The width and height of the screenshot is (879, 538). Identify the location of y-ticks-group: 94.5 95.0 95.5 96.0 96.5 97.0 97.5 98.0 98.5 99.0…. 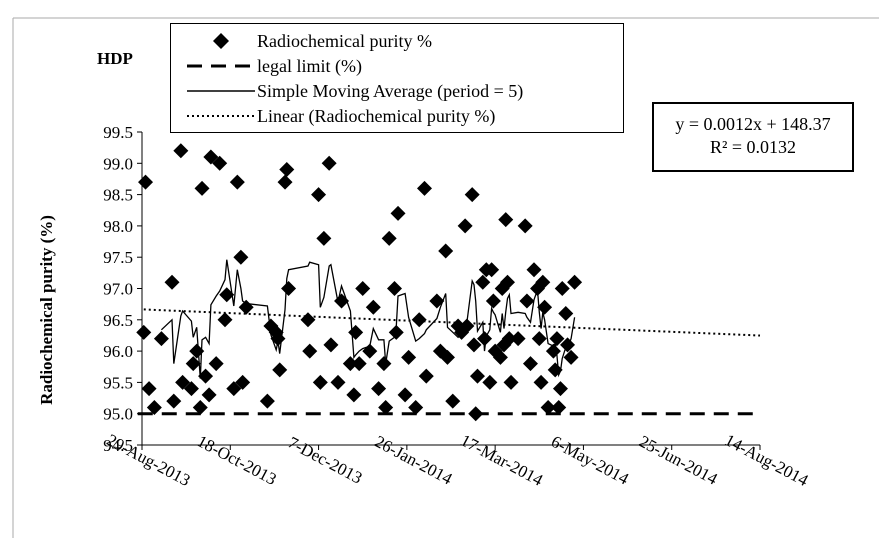
(122, 289).